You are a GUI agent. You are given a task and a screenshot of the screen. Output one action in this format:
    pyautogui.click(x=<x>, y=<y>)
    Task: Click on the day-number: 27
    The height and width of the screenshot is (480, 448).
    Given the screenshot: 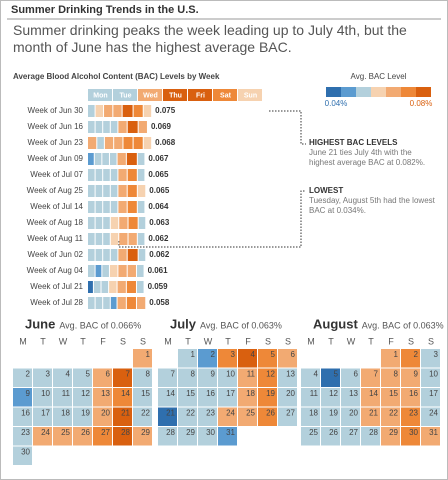 What is the action you would take?
    pyautogui.click(x=105, y=432)
    